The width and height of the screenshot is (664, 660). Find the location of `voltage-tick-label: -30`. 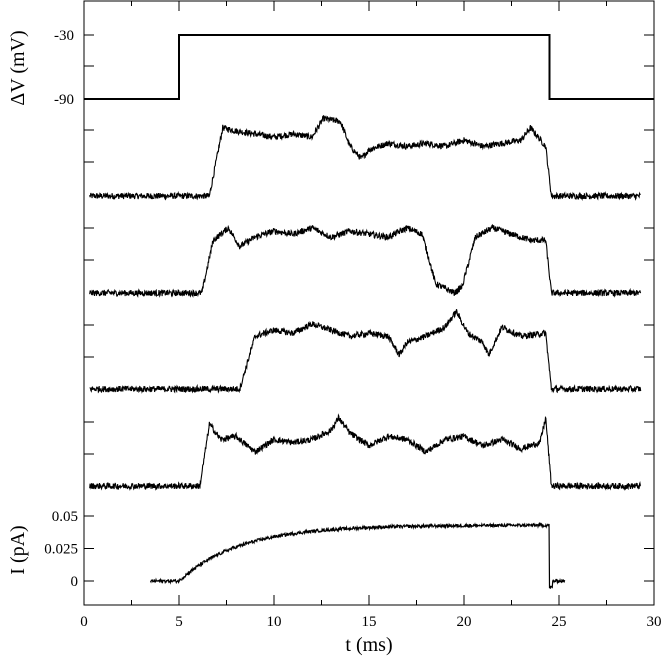

voltage-tick-label: -30 is located at coordinates (64, 36).